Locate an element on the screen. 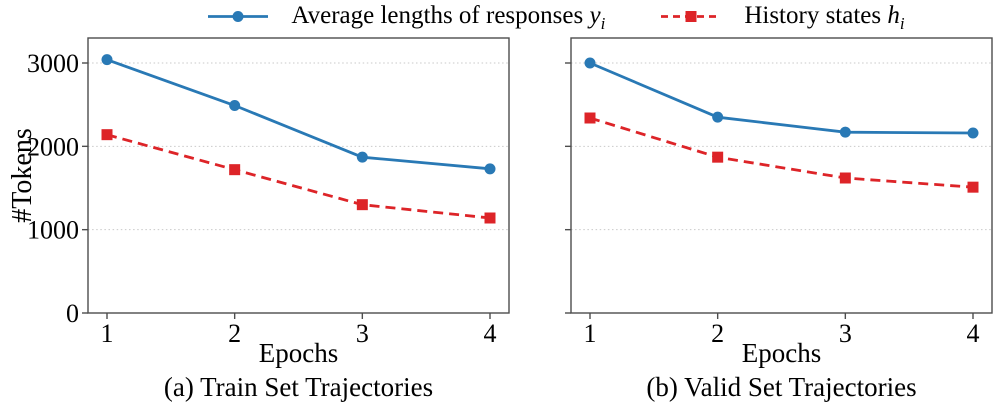  legend-label-responses-text: Average lengths of responses is located at coordinates (440, 15).